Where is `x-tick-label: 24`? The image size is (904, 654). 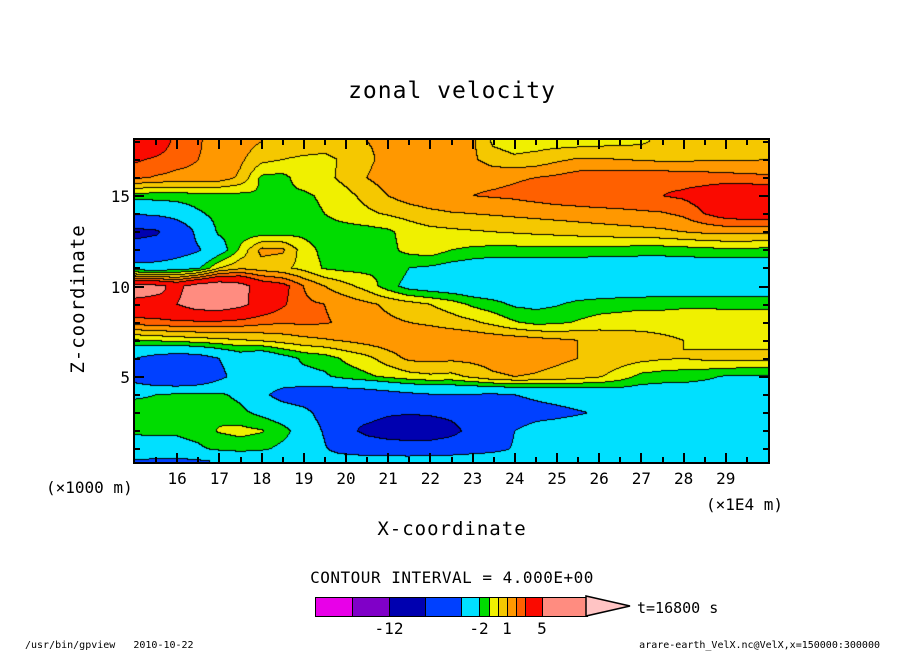 x-tick-label: 24 is located at coordinates (515, 478).